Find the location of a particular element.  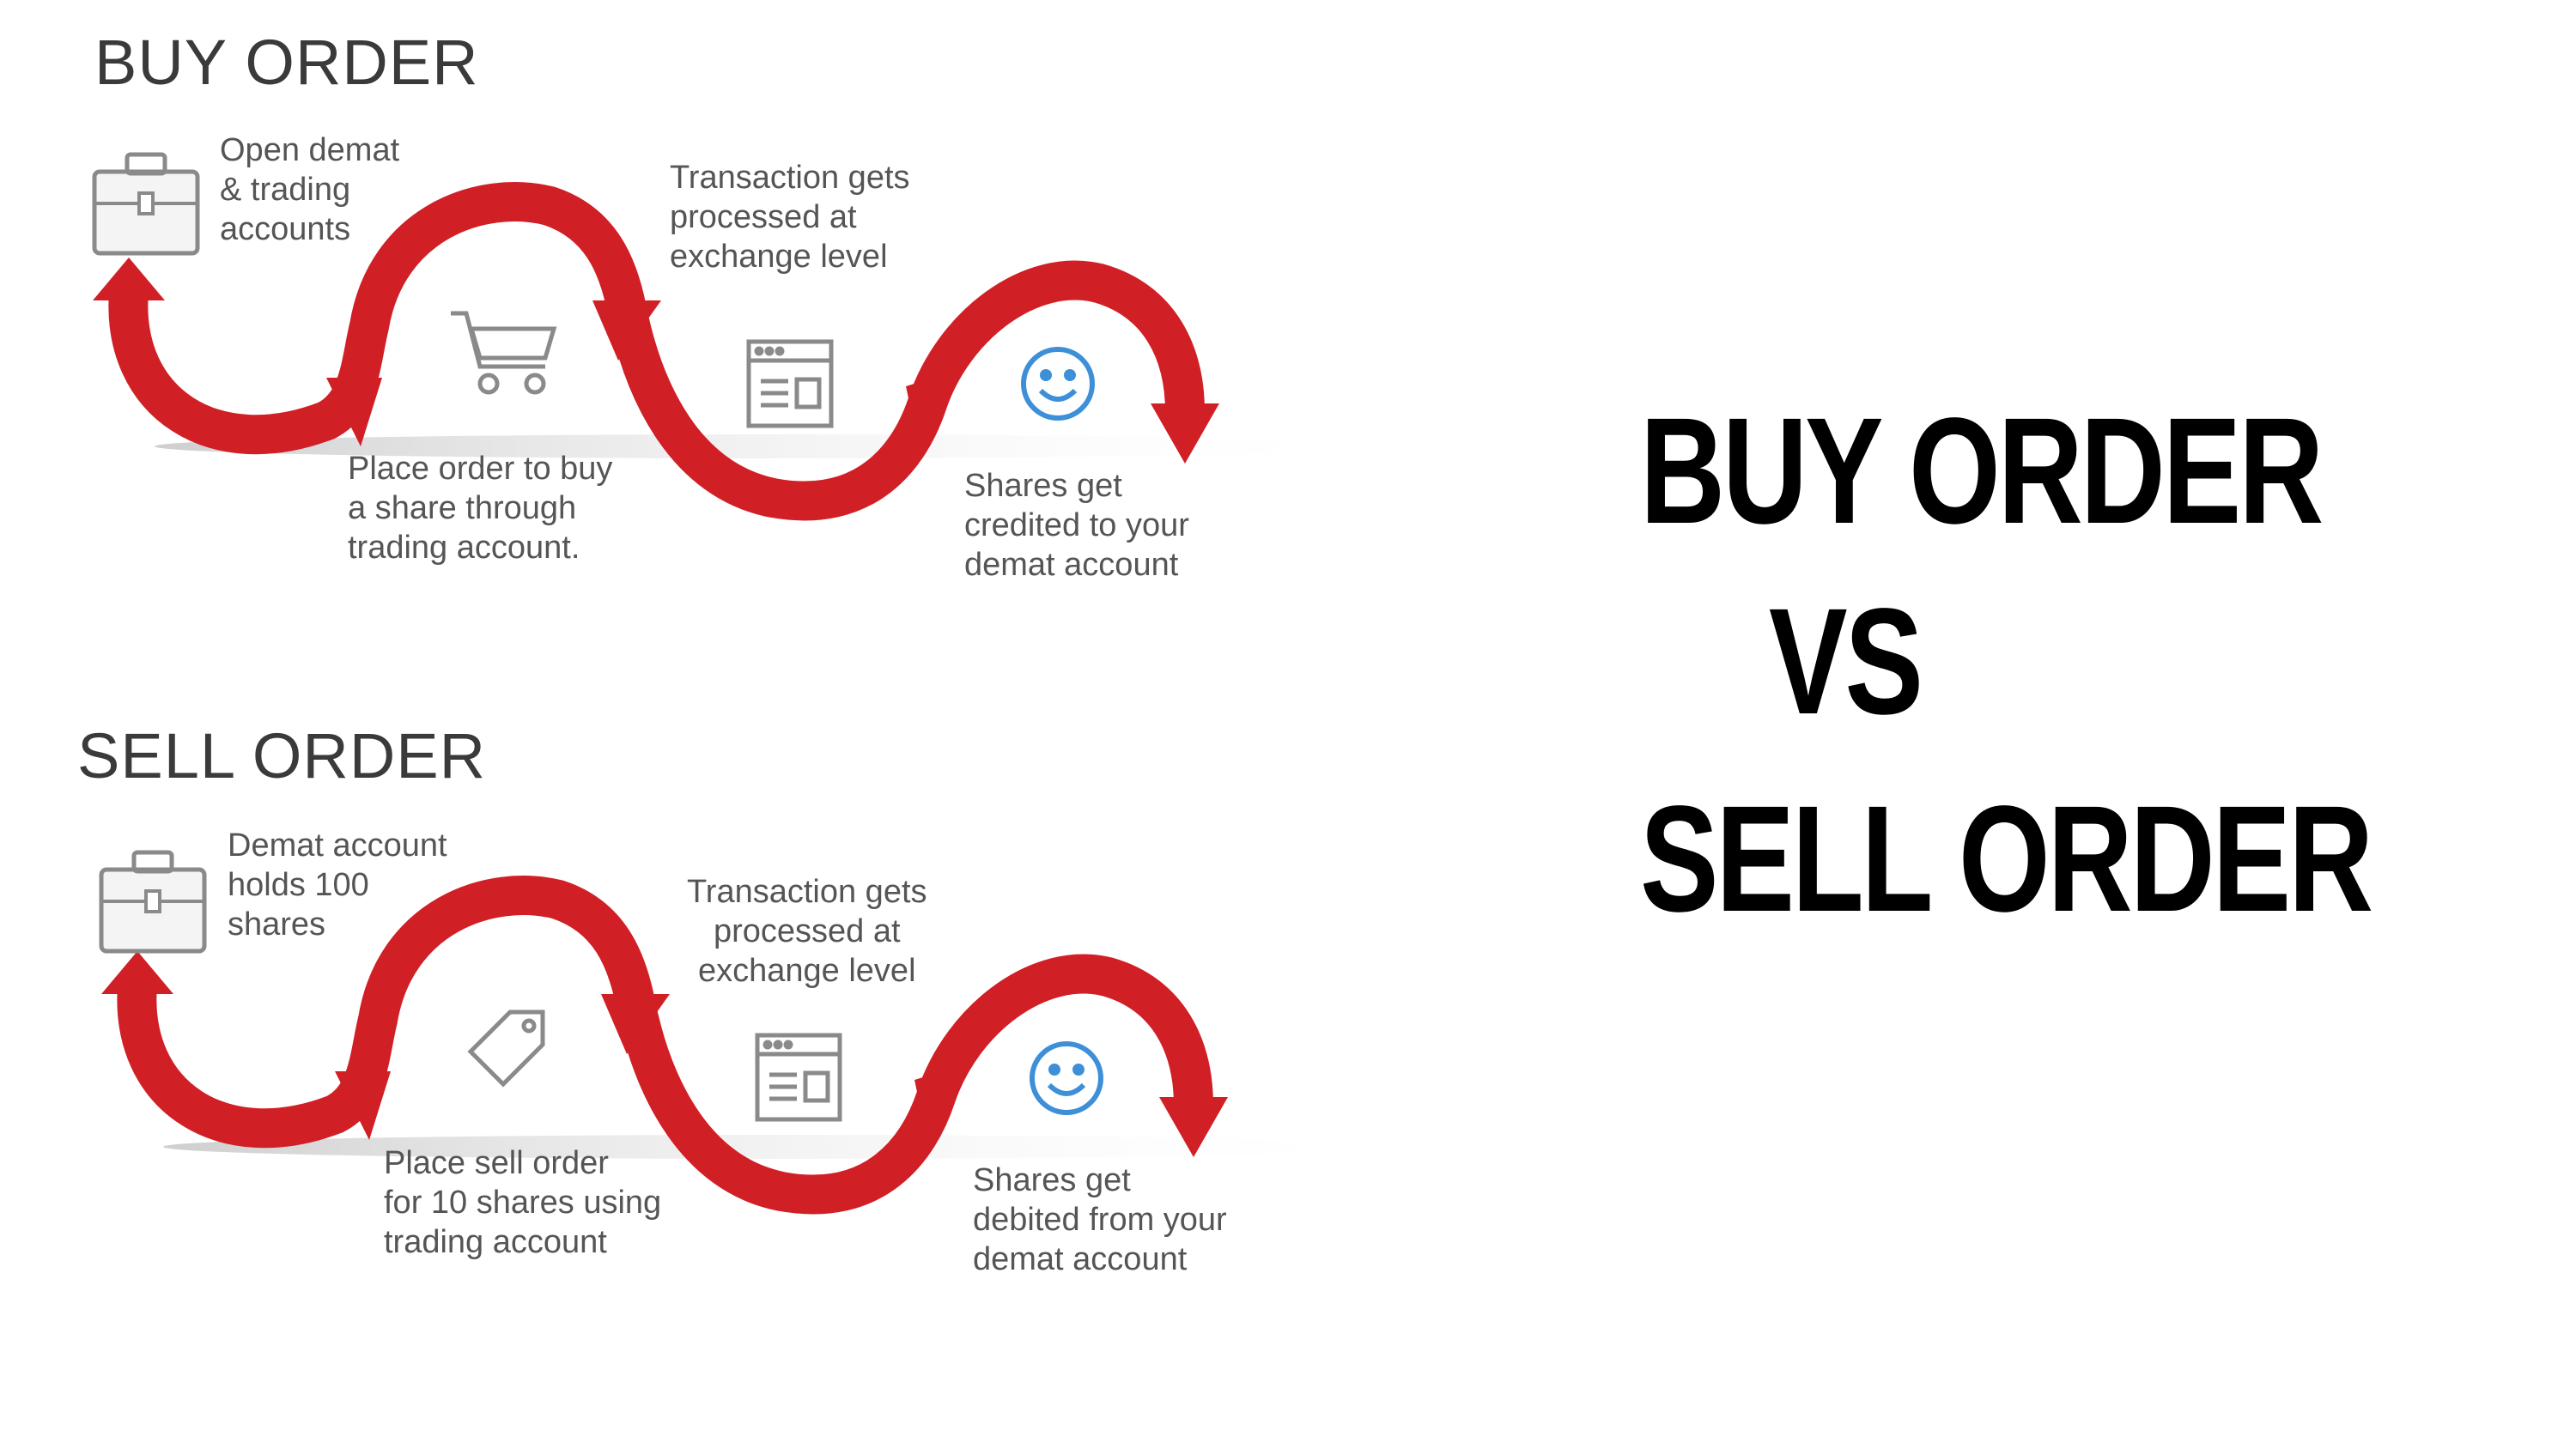

headline-buy-order: BUY ORDER is located at coordinates (1982, 471).